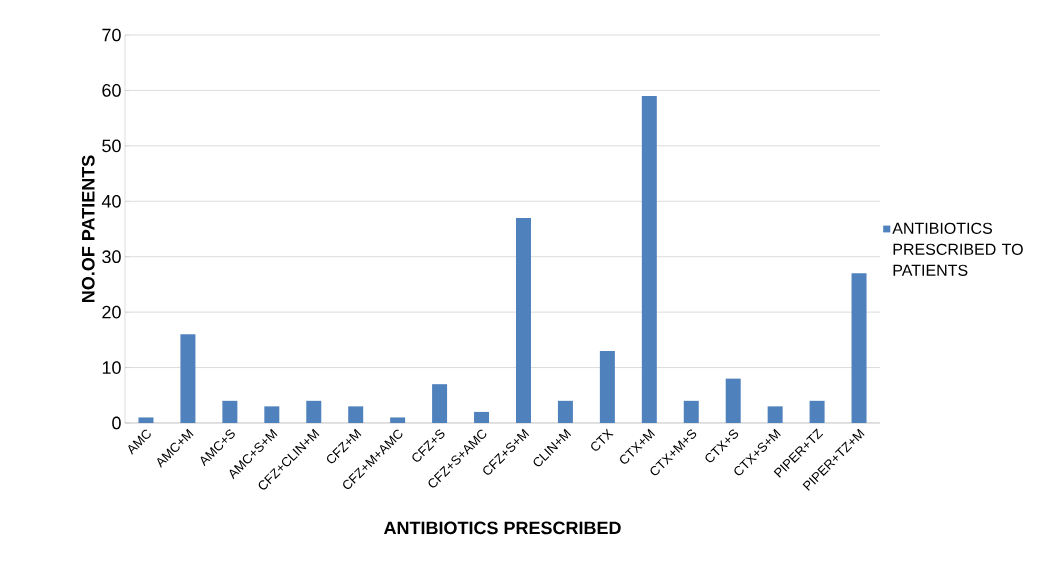 The width and height of the screenshot is (1055, 579). Describe the element at coordinates (602, 439) in the screenshot. I see `x-tick-label: CTX` at that location.